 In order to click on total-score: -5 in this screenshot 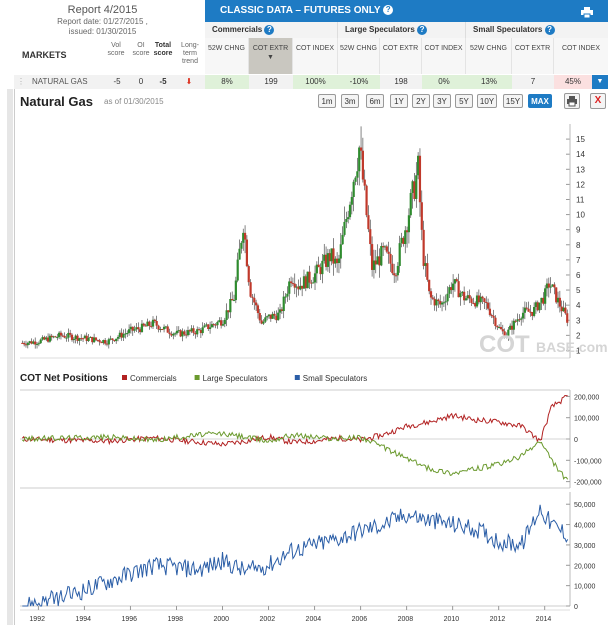, I will do `click(163, 81)`.